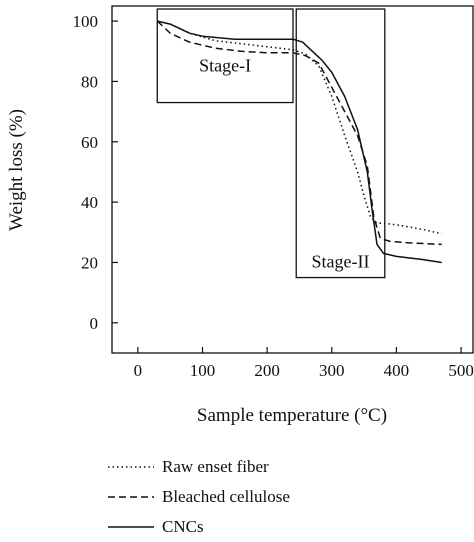 Image resolution: width=474 pixels, height=542 pixels. What do you see at coordinates (332, 370) in the screenshot?
I see `x-tick-label: 300` at bounding box center [332, 370].